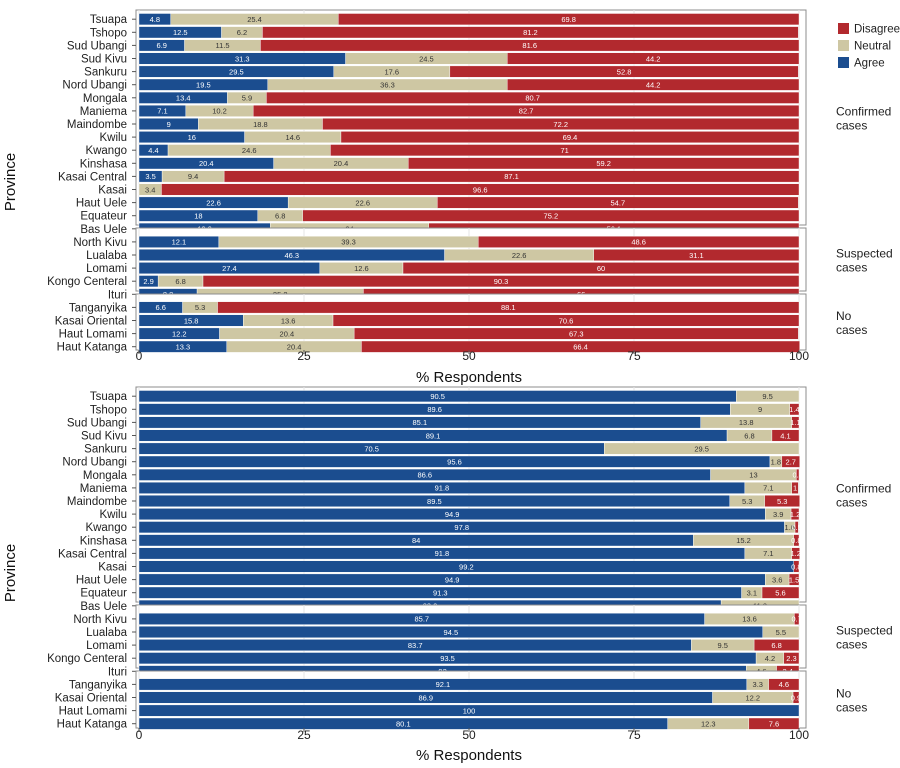 This screenshot has width=900, height=768. I want to click on province-label: Mongala, so click(105, 99).